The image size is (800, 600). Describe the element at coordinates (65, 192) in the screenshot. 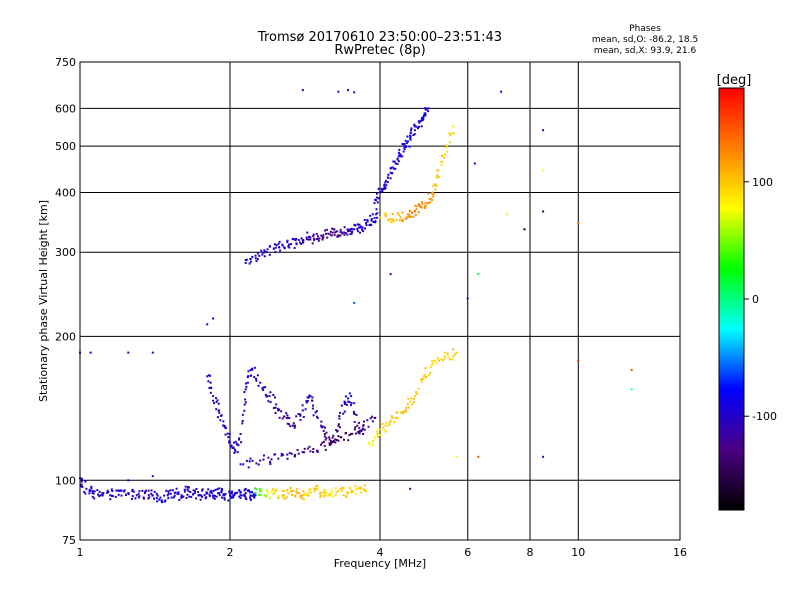

I see `y-tick-label: 400` at that location.